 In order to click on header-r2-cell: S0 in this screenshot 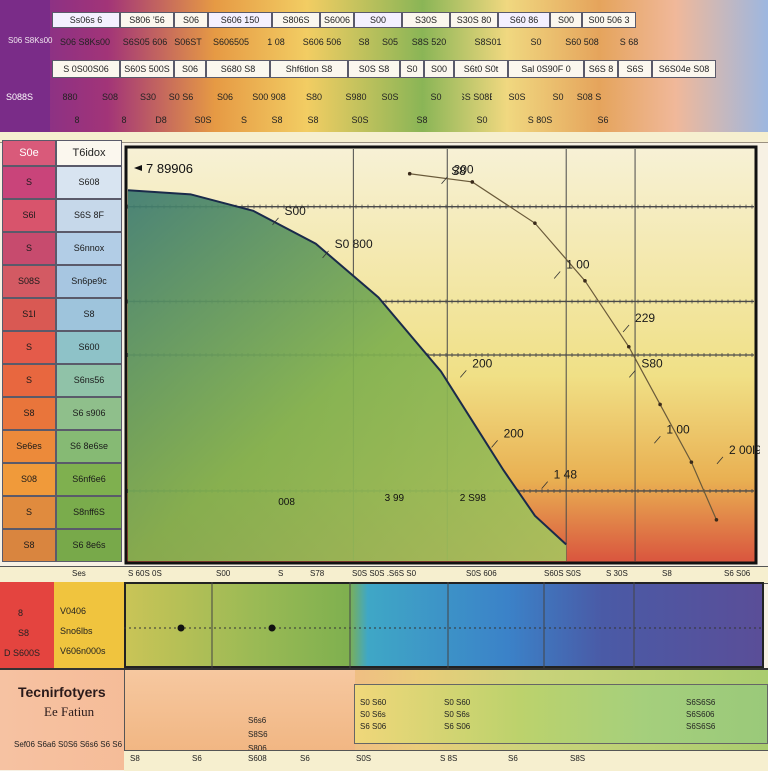, I will do `click(536, 41)`.